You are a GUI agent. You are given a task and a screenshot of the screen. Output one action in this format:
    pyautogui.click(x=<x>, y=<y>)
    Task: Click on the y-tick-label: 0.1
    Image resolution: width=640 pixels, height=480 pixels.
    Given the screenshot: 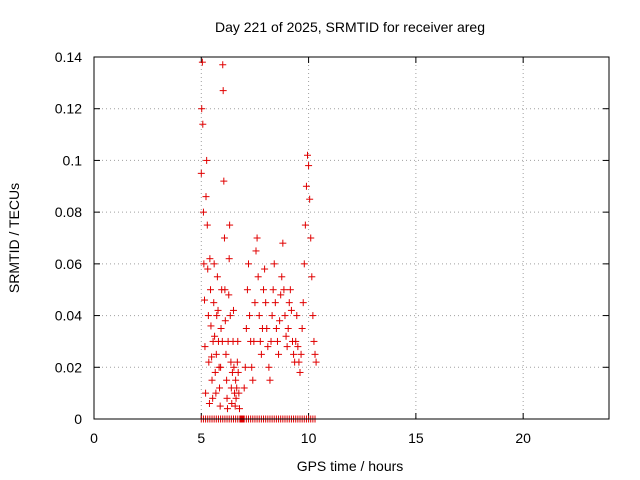 What is the action you would take?
    pyautogui.click(x=73, y=160)
    